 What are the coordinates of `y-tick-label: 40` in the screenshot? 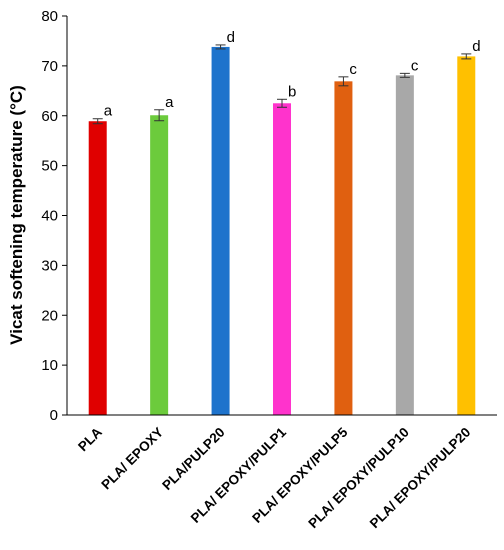 It's located at (49, 216).